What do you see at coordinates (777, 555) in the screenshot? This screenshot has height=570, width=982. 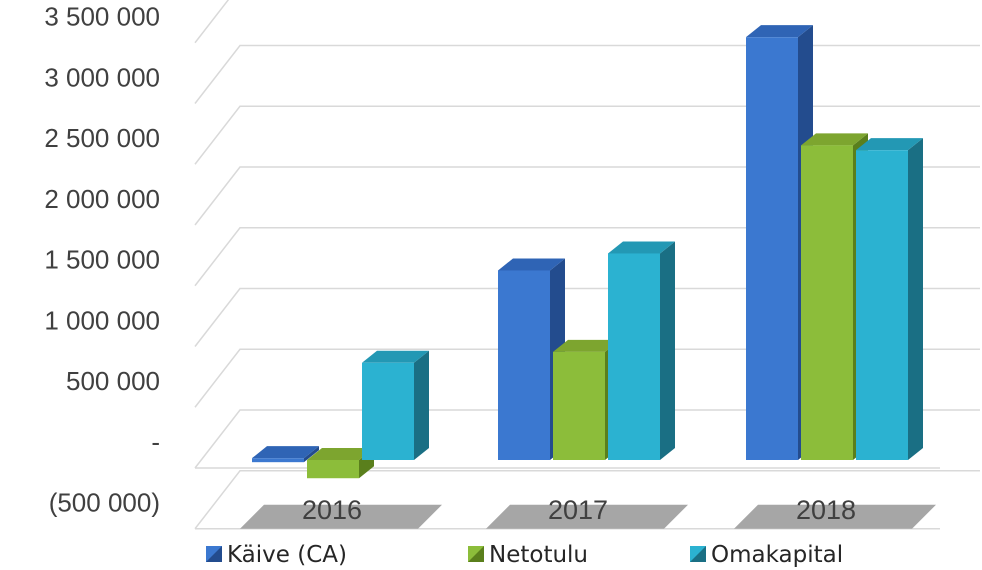 I see `legend-label: Omakapital` at bounding box center [777, 555].